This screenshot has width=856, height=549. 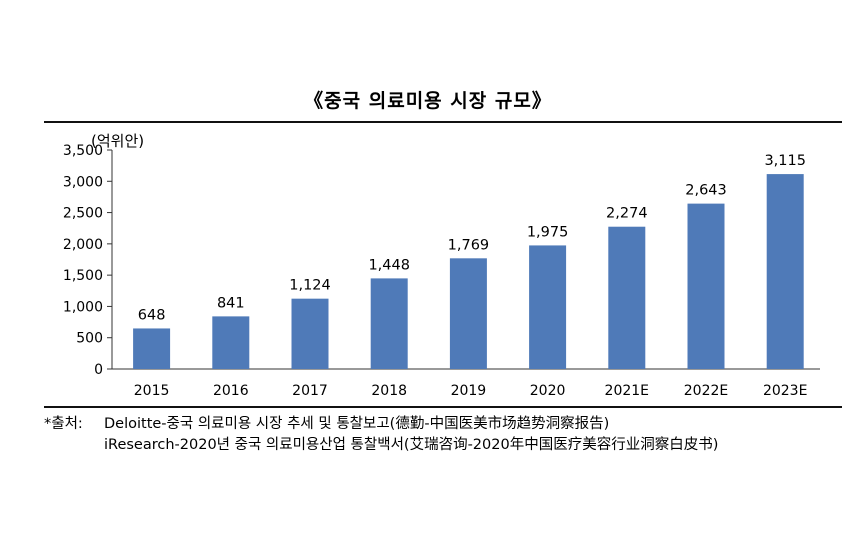 What do you see at coordinates (443, 122) in the screenshot?
I see `top-rule` at bounding box center [443, 122].